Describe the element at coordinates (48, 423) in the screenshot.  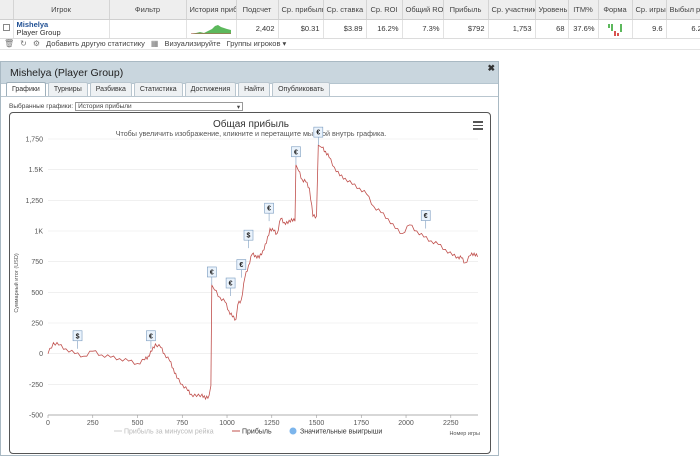
I see `x-tick-label: 0` at that location.